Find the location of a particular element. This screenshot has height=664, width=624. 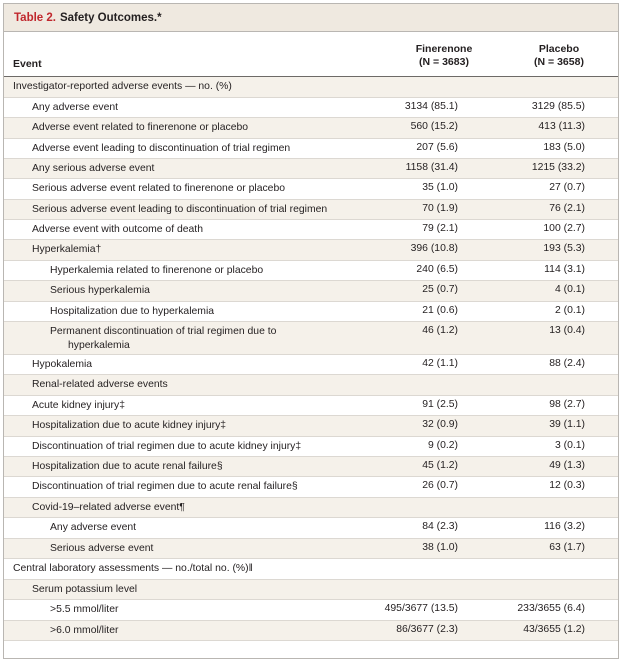

placebo-value: 12 (0.3) is located at coordinates (567, 485).